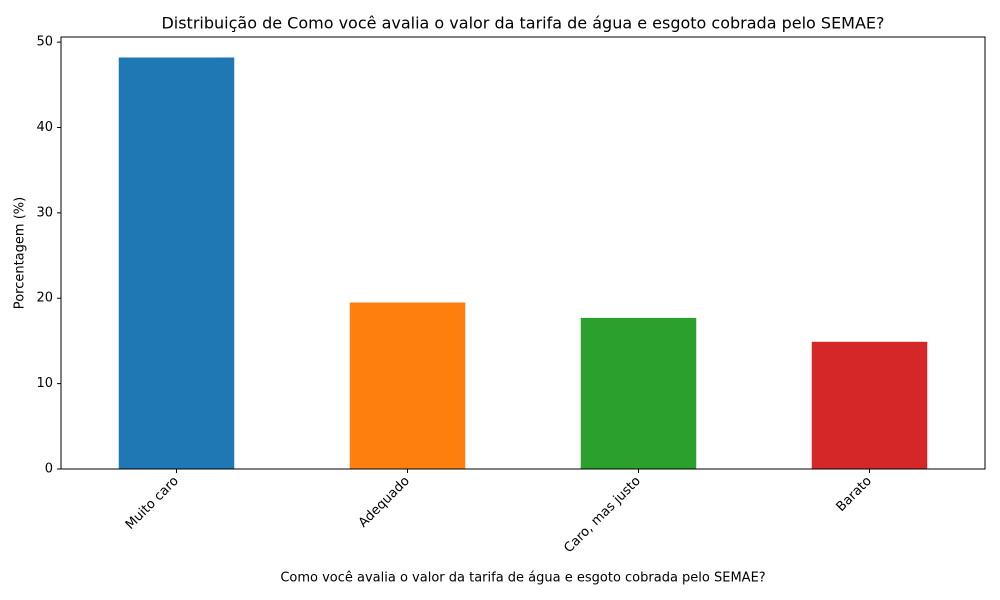  What do you see at coordinates (152, 503) in the screenshot?
I see `x-tick-label: Muito caro` at bounding box center [152, 503].